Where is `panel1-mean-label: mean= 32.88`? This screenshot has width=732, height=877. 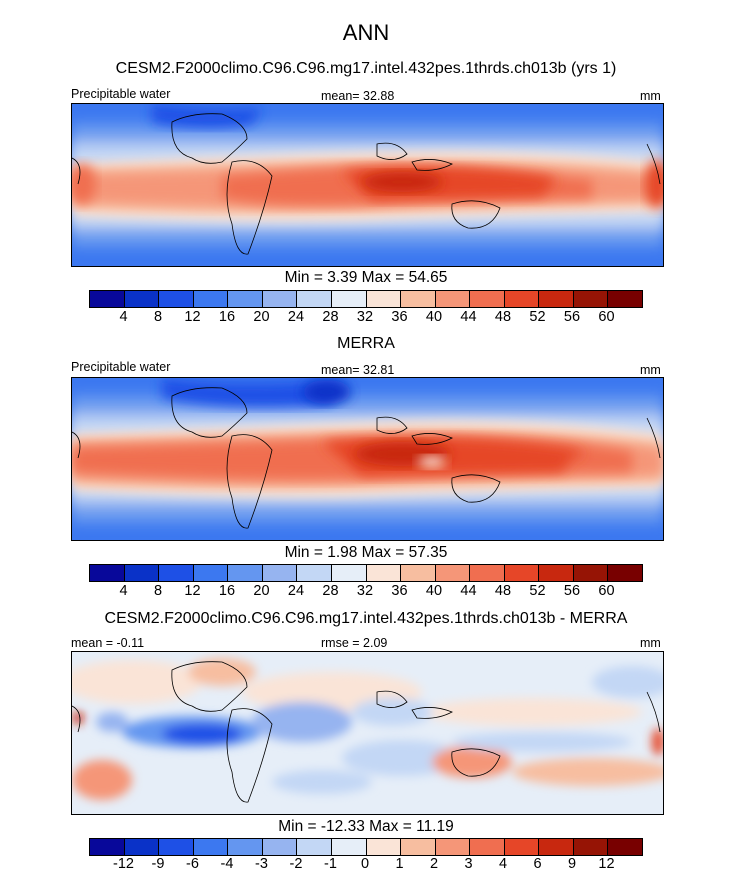 panel1-mean-label: mean= 32.88 is located at coordinates (358, 96).